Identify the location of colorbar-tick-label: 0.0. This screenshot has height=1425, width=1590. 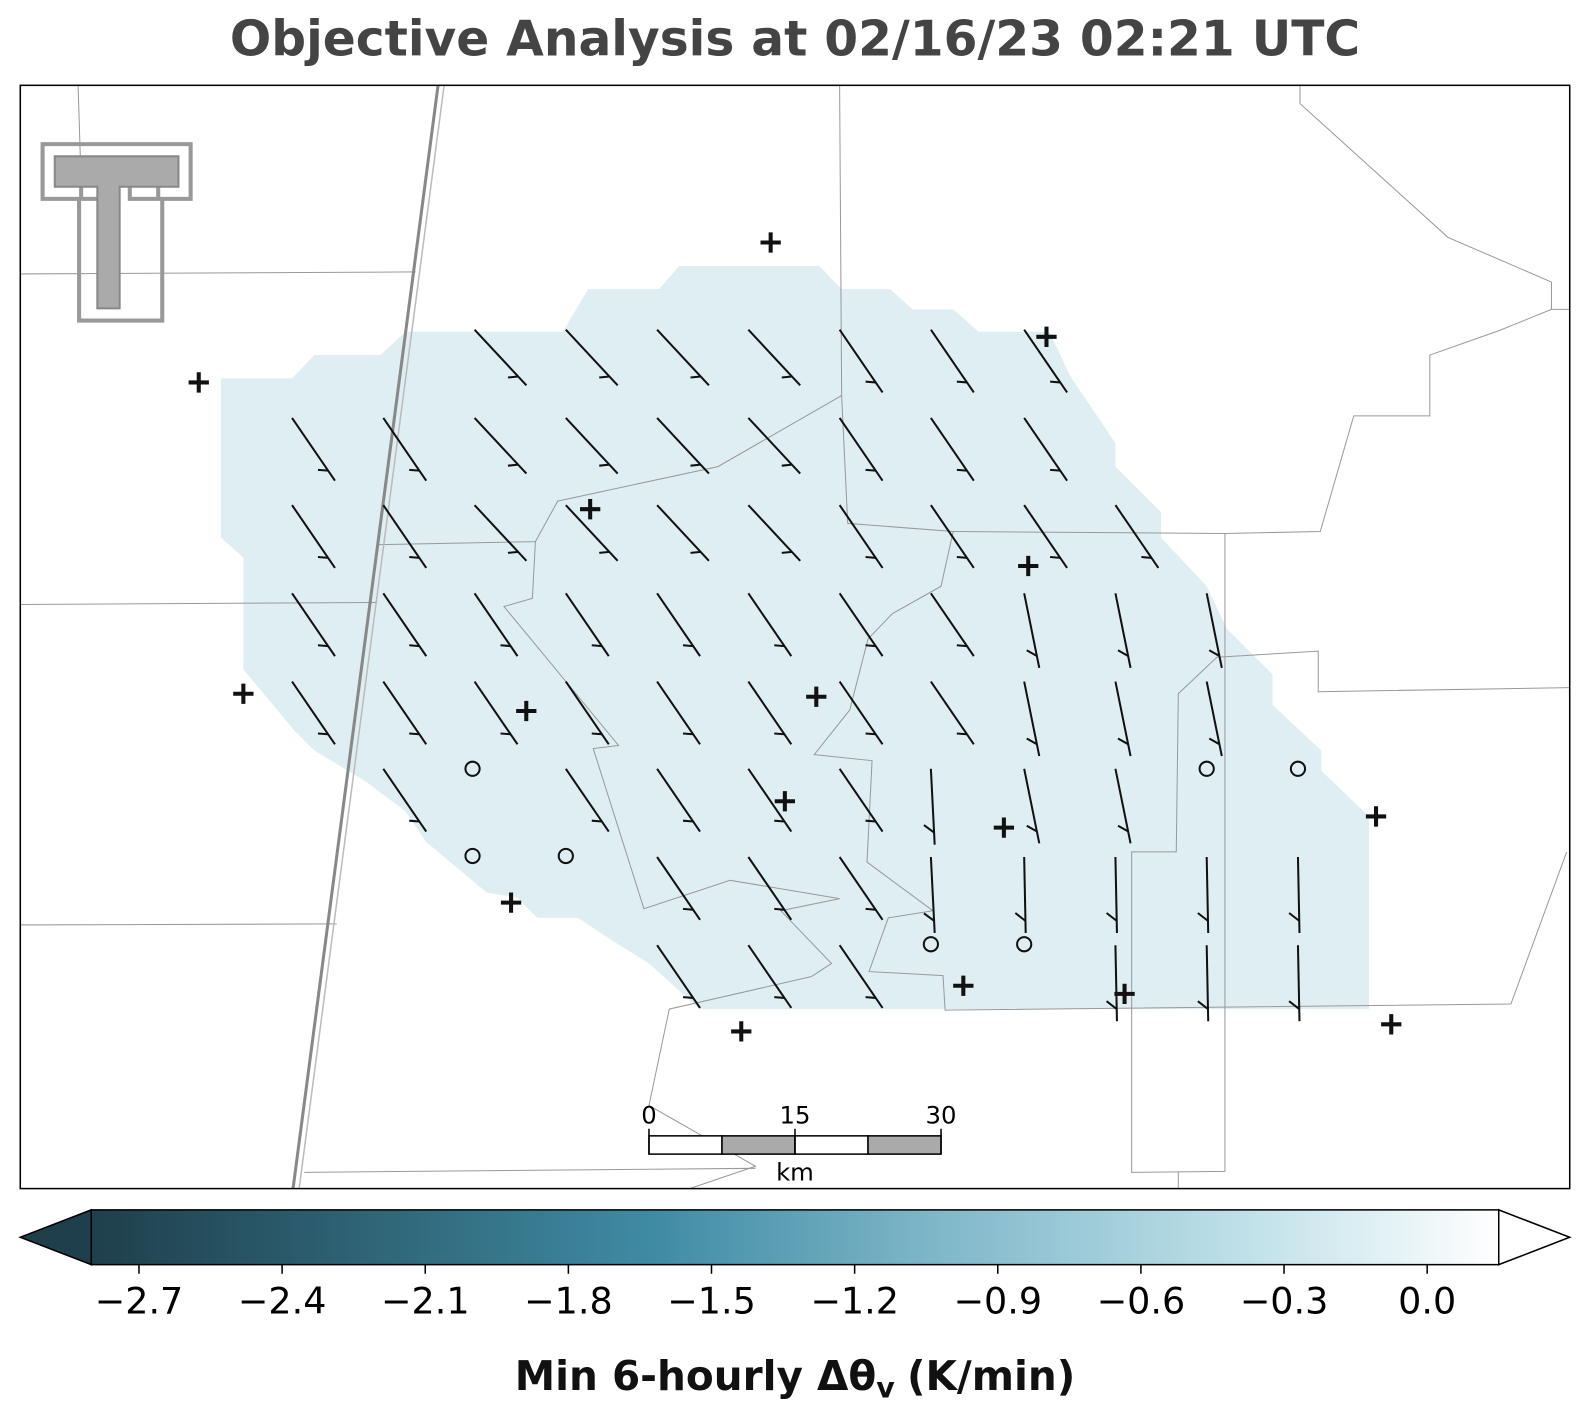
(1427, 1301).